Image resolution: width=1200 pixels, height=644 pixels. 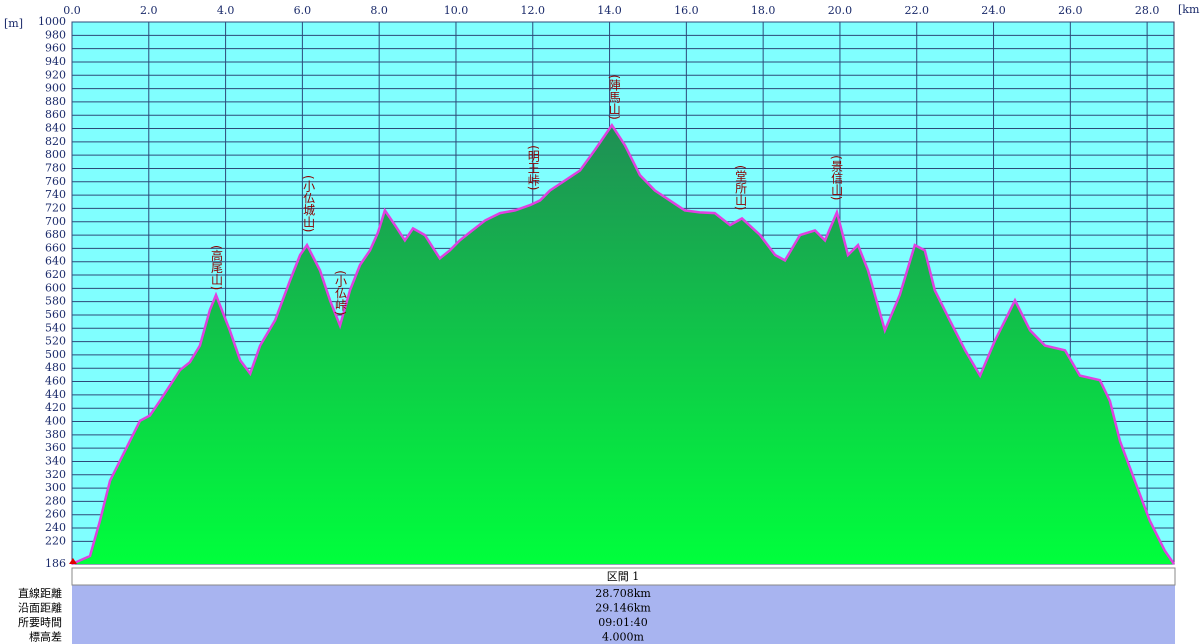 What do you see at coordinates (40, 608) in the screenshot?
I see `row-label: 沿面距離` at bounding box center [40, 608].